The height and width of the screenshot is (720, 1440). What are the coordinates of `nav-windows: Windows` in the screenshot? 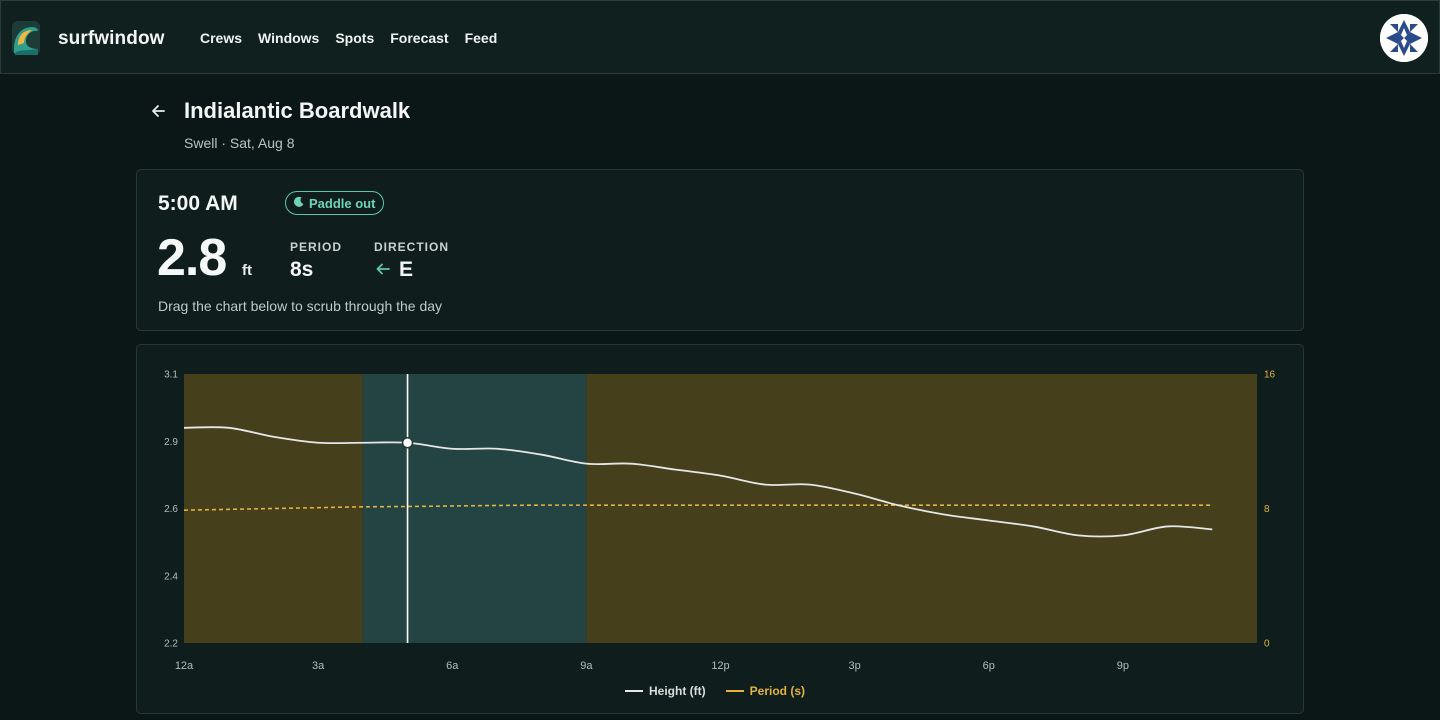 It's located at (289, 38).